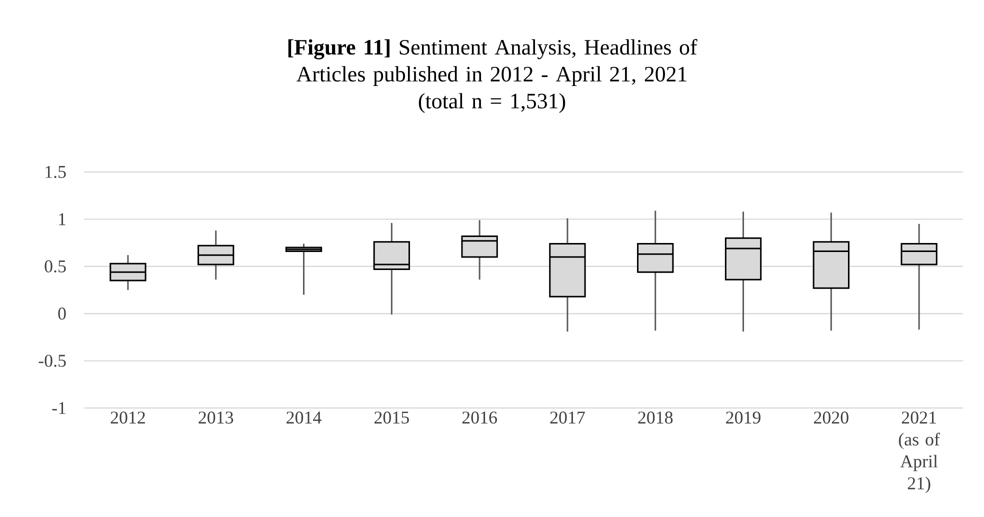 Image resolution: width=984 pixels, height=517 pixels. I want to click on chart-title: [Figure 11] Sentiment Analysis, Headlines of Articles published in 2012 - April 21, 2021, so click(493, 62).